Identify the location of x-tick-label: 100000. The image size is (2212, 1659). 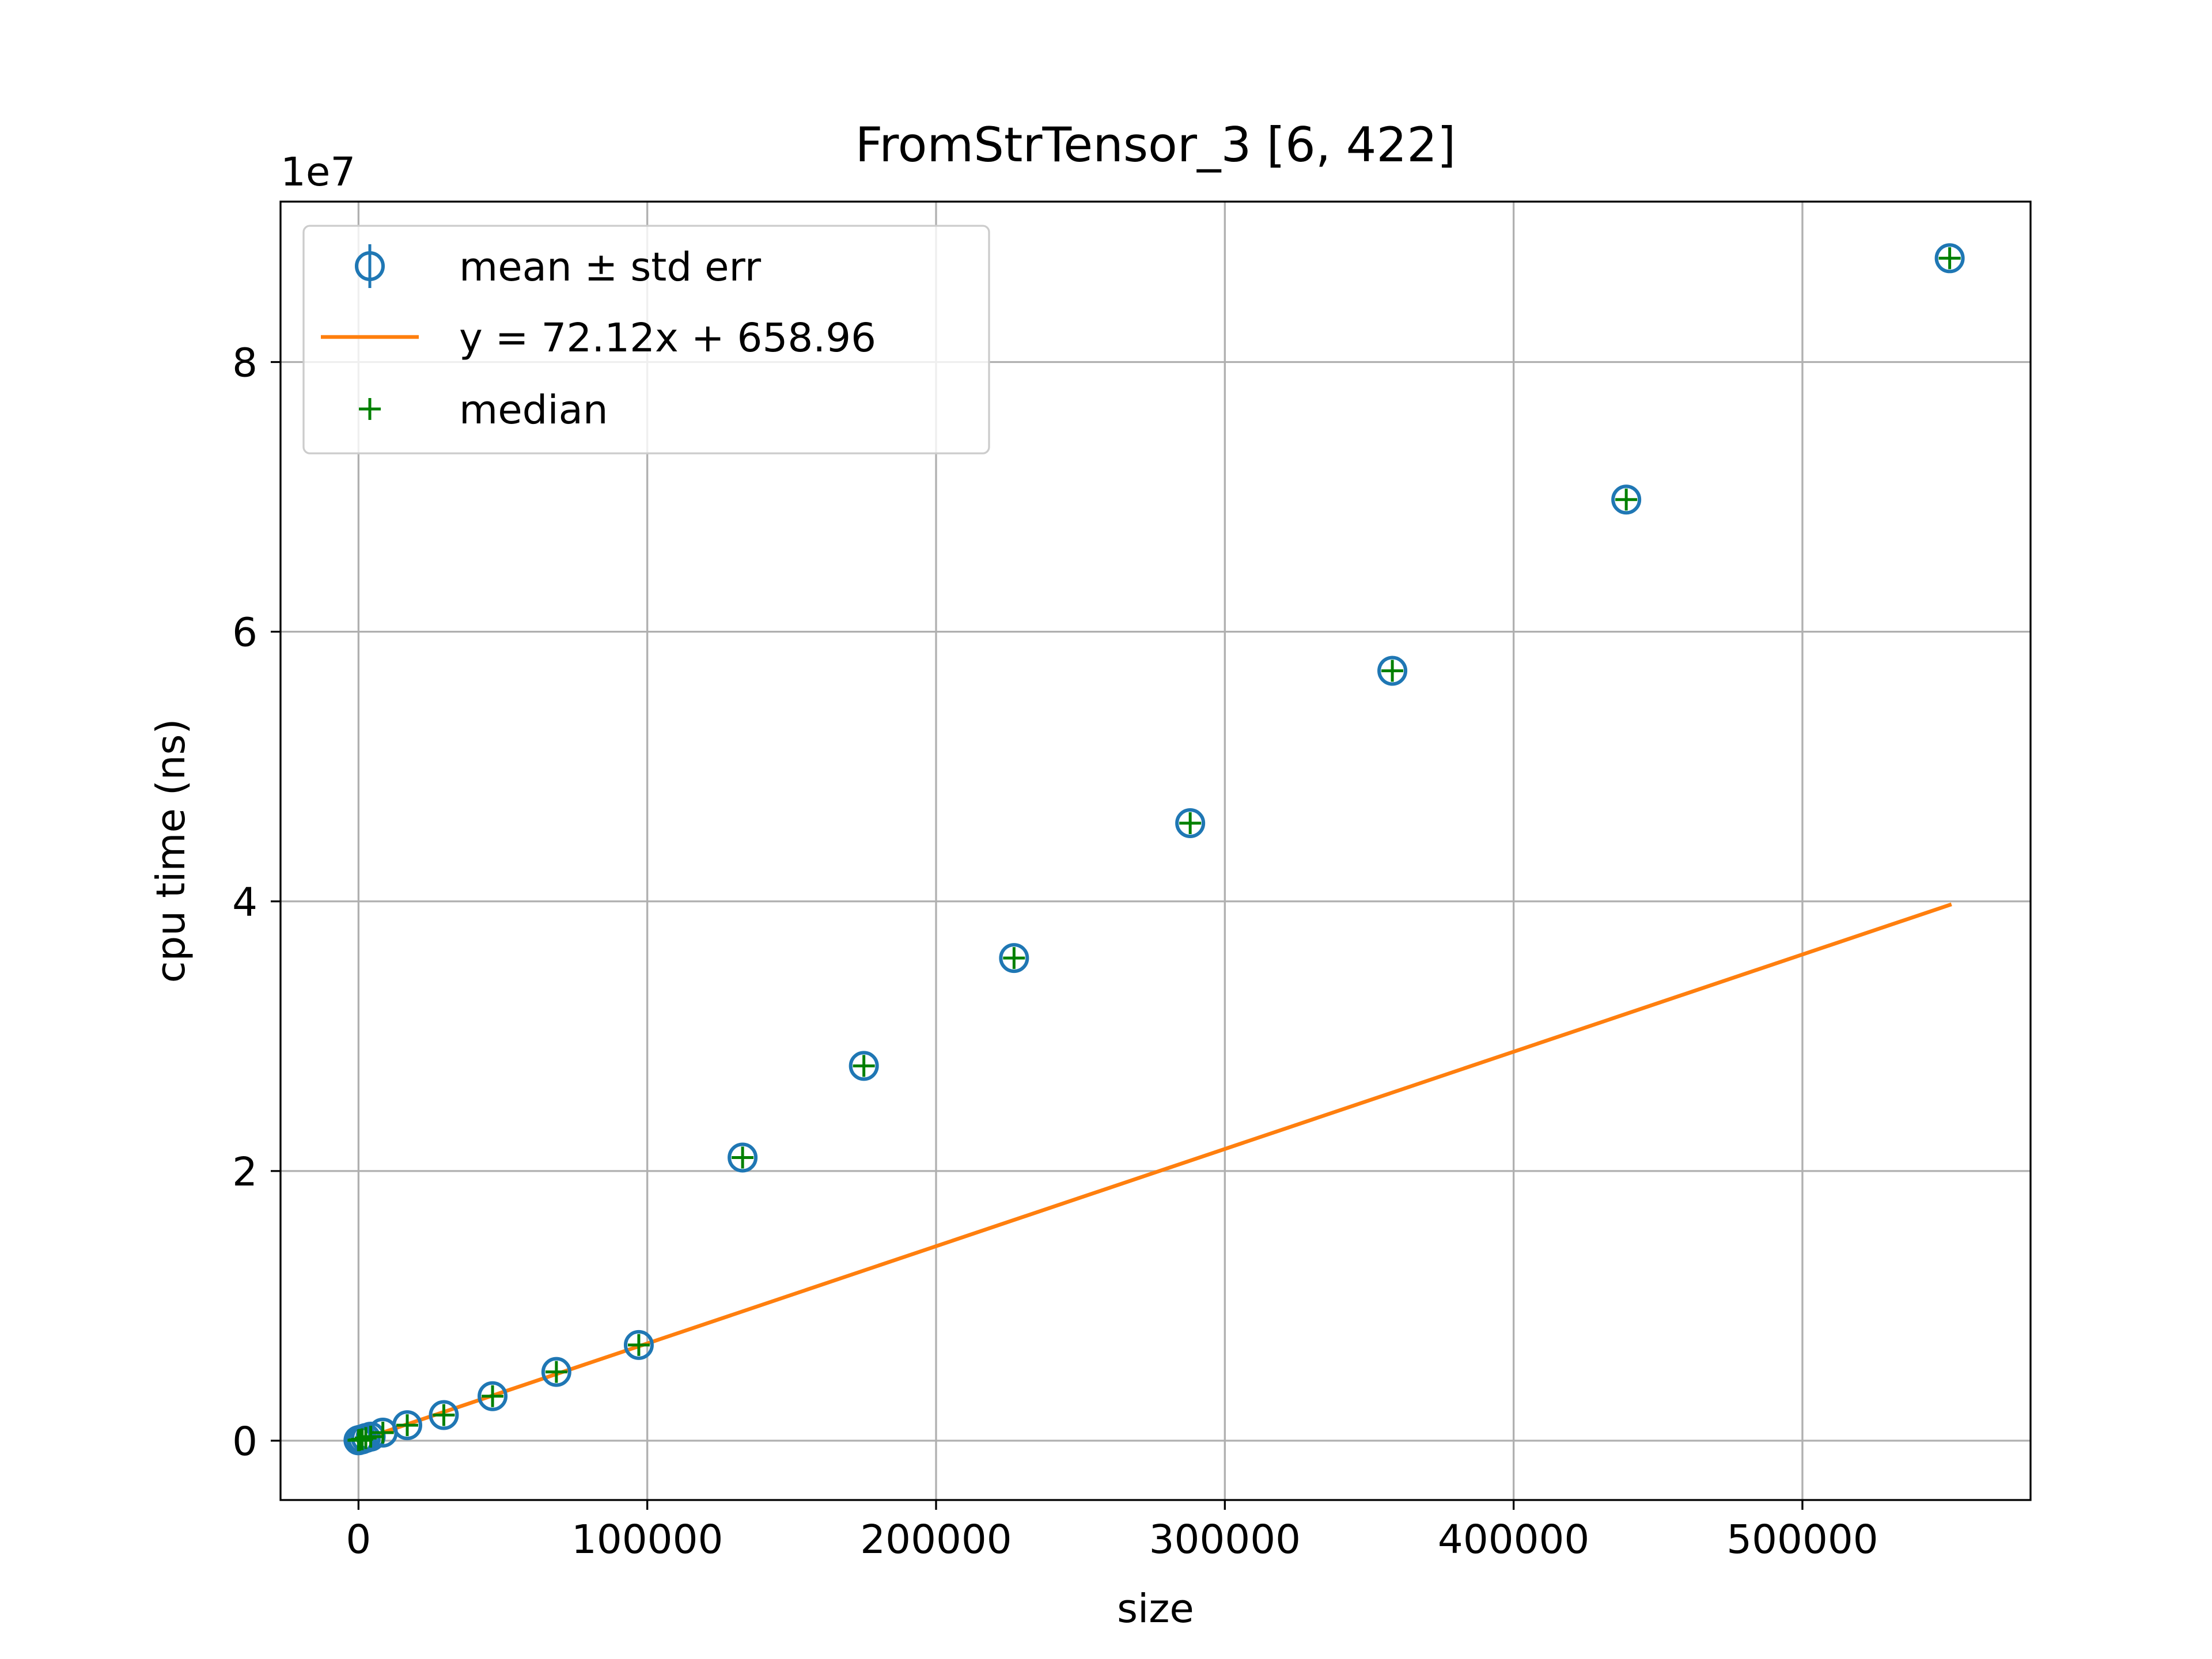
(647, 1540).